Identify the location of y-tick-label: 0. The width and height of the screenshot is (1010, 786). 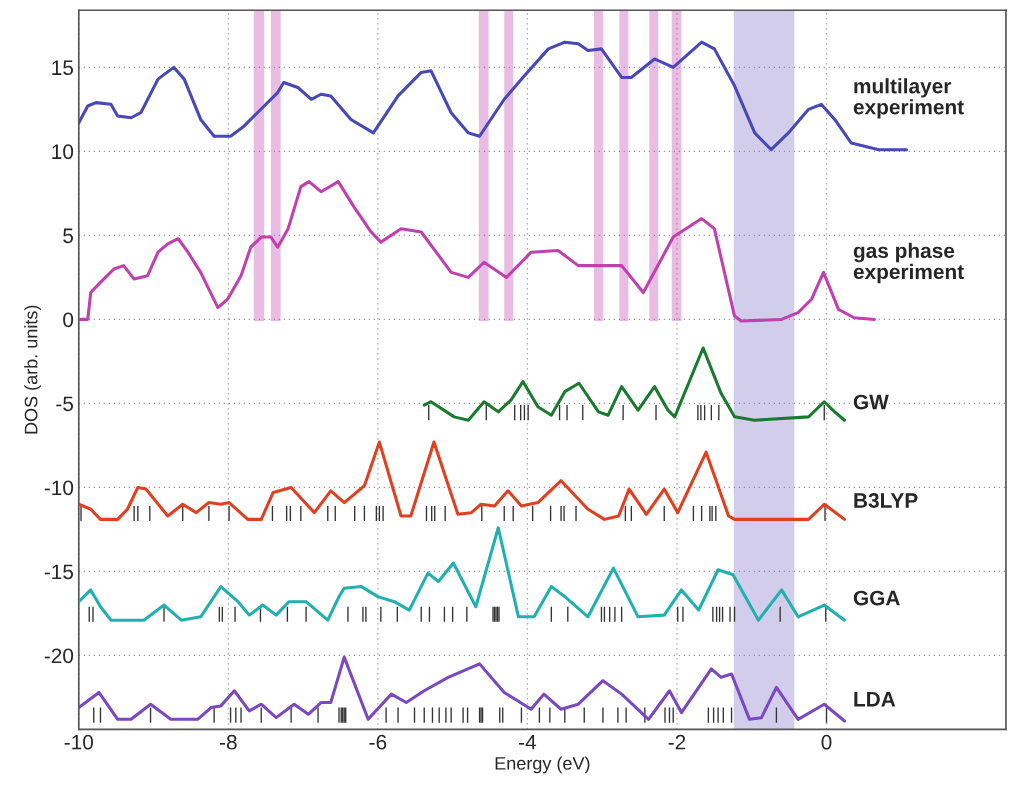
(68, 320).